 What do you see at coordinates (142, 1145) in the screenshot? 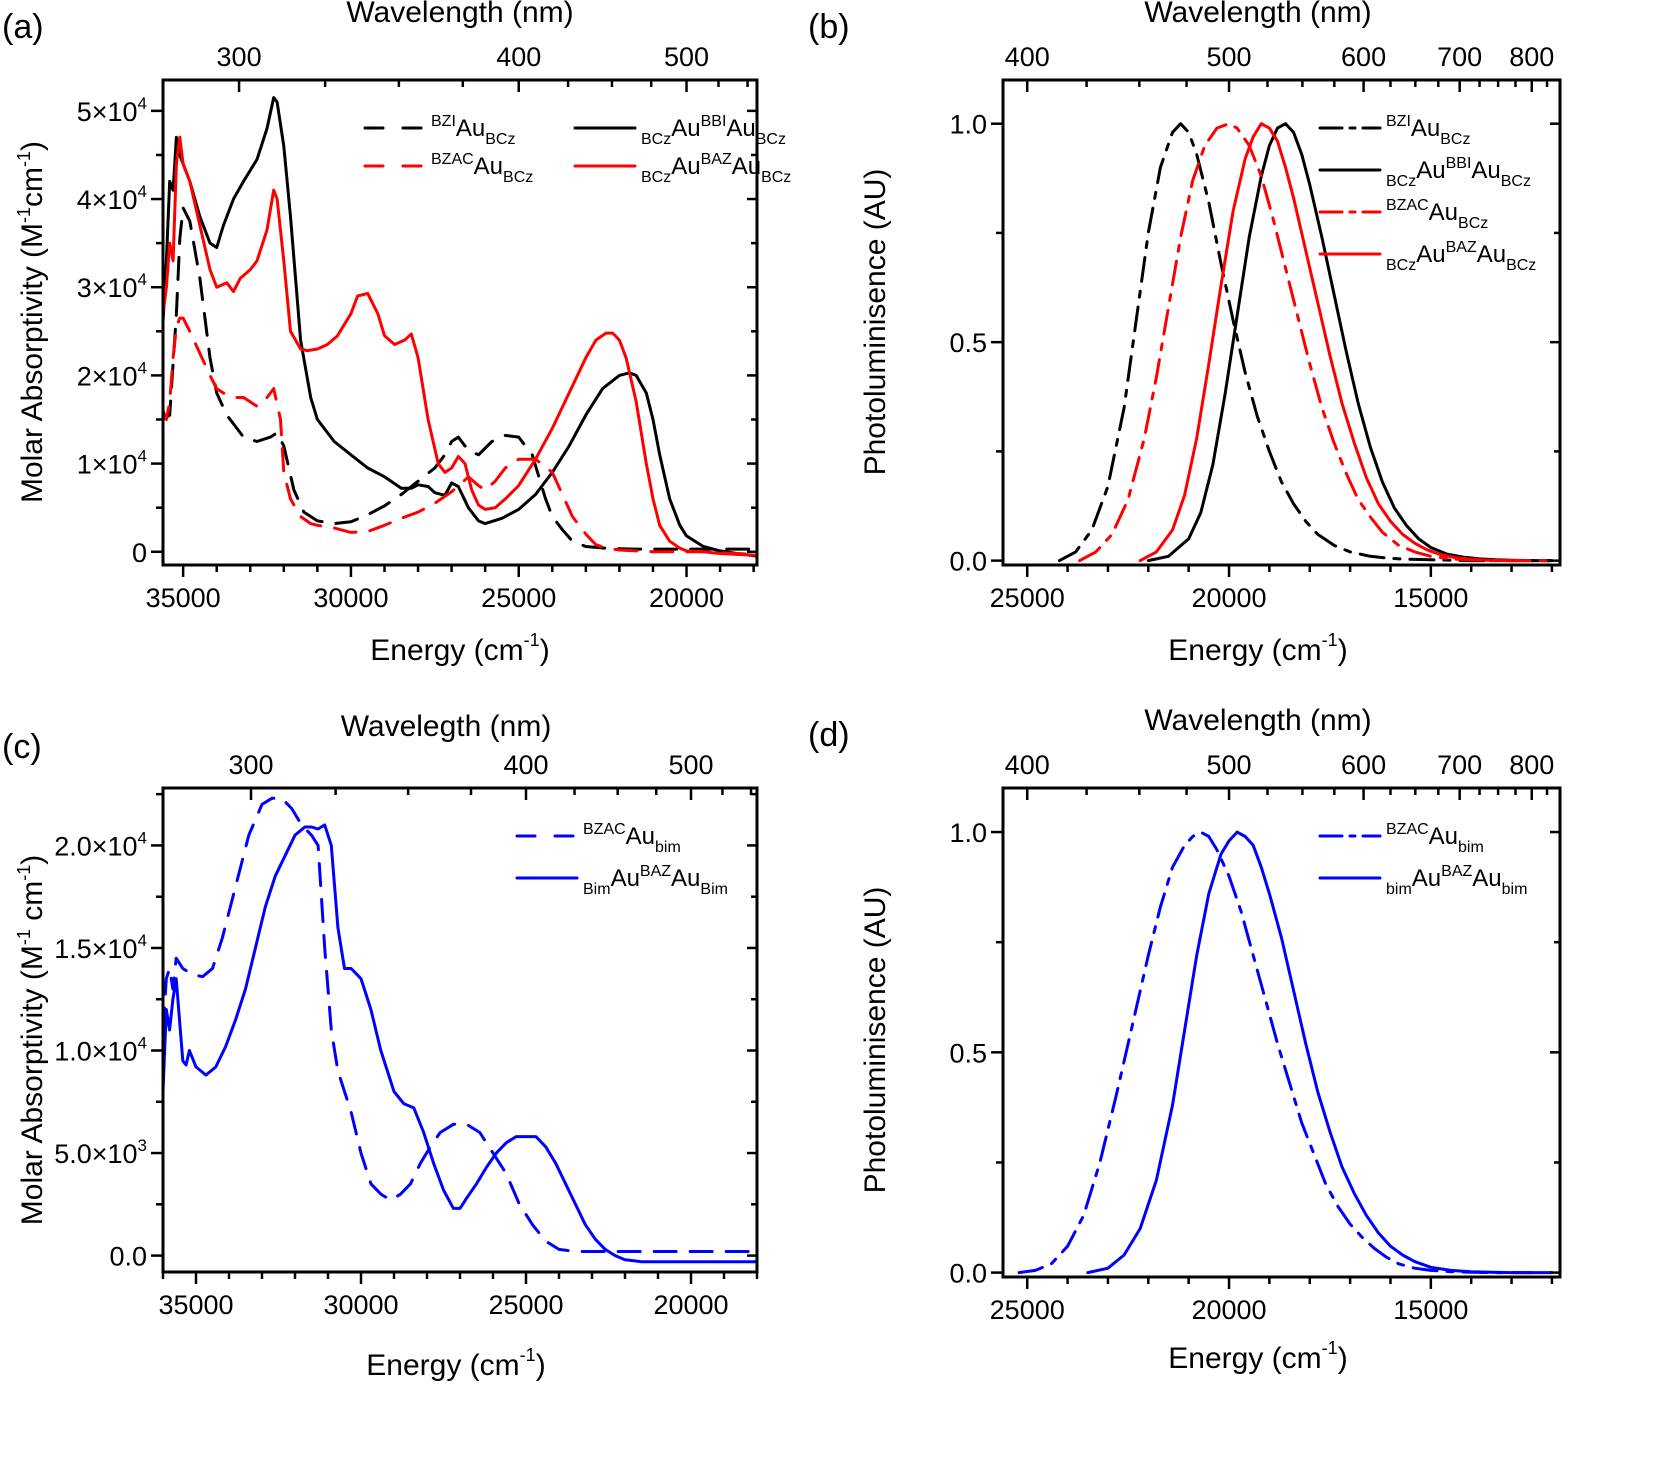
I see `y-tick-exponent: 3` at bounding box center [142, 1145].